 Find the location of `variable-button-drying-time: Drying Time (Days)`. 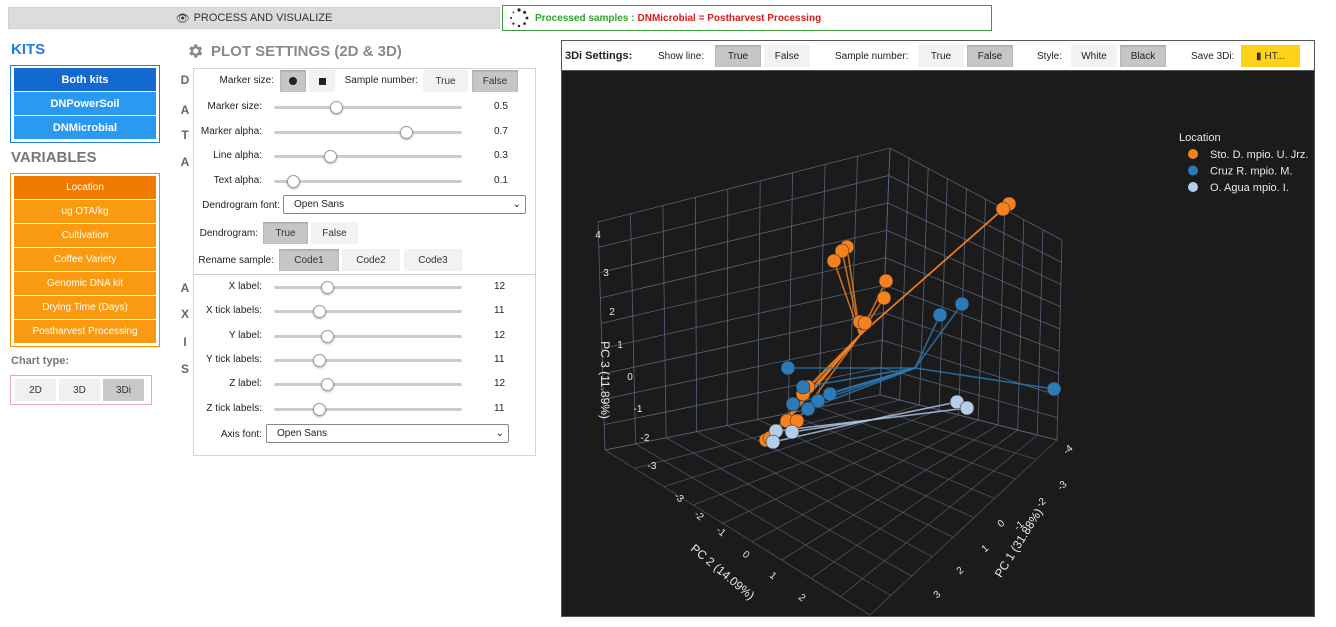

variable-button-drying-time: Drying Time (Days) is located at coordinates (85, 307).